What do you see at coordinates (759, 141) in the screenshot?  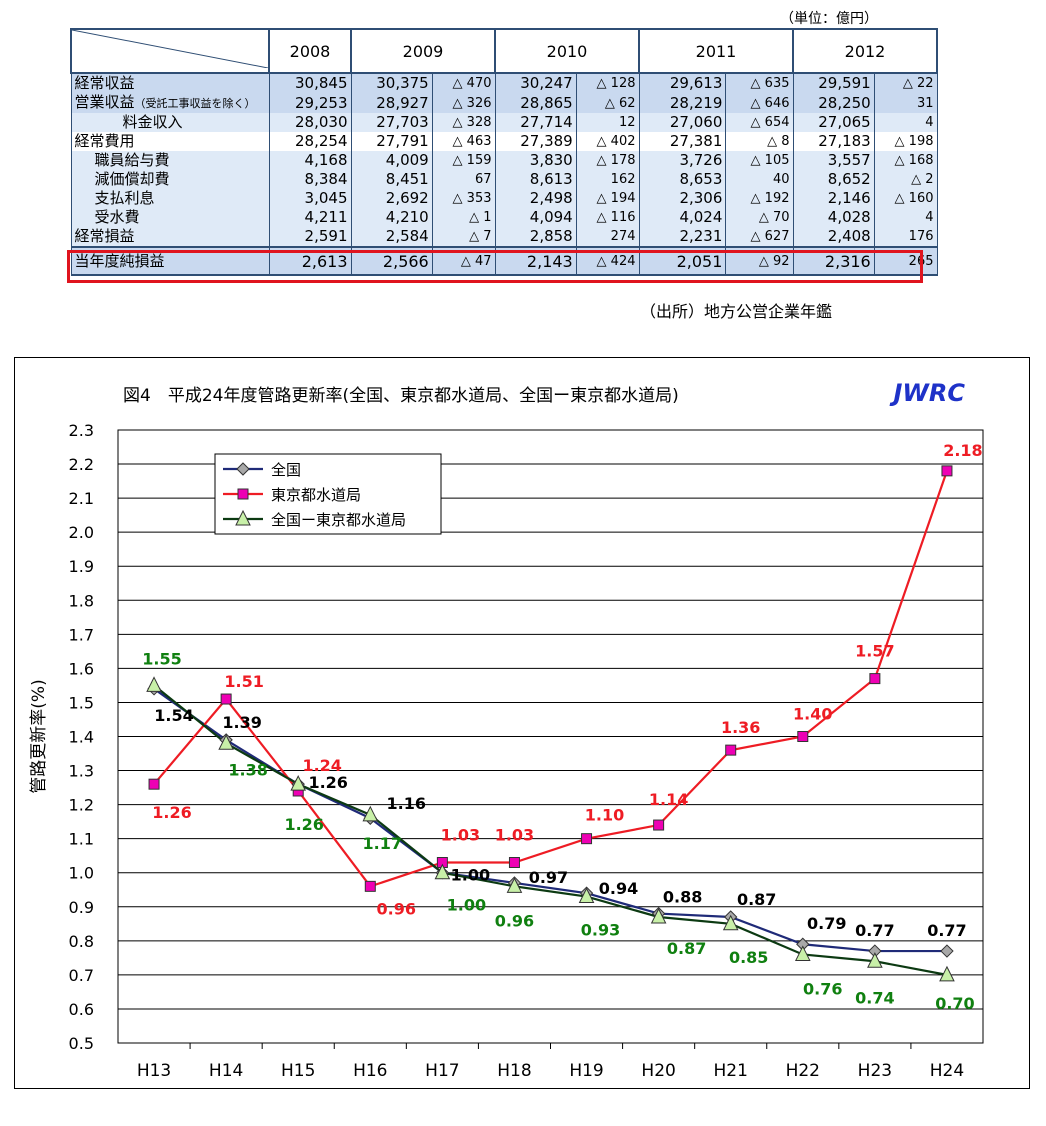 I see `change-cell: △ 8` at bounding box center [759, 141].